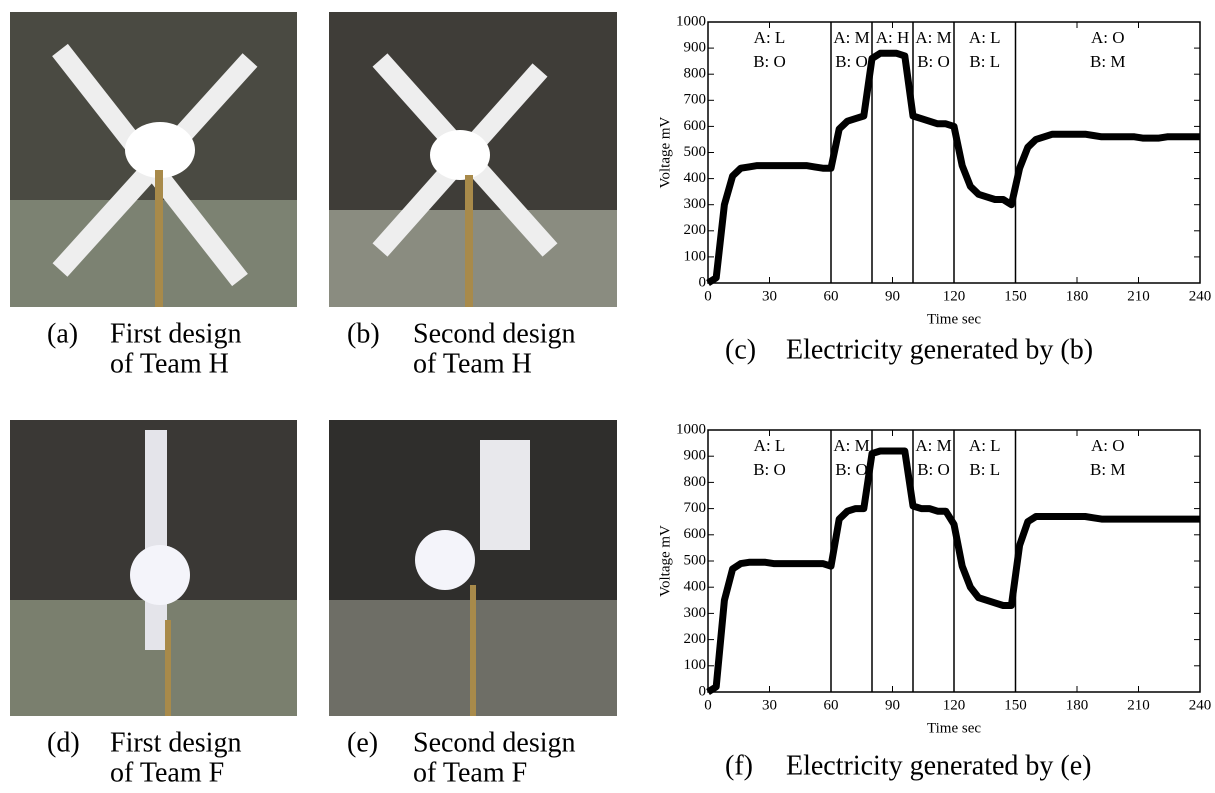  Describe the element at coordinates (473, 159) in the screenshot. I see `photo-b` at that location.